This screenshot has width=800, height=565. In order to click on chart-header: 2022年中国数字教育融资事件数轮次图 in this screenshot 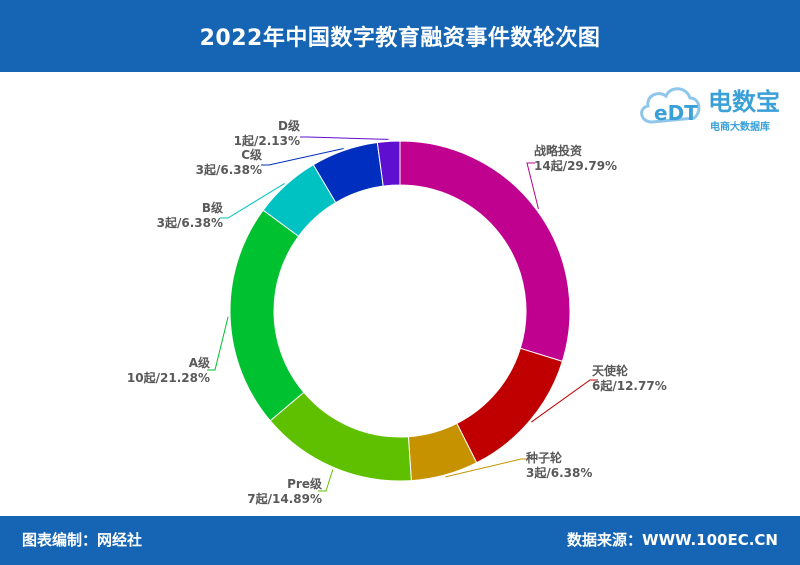, I will do `click(400, 36)`.